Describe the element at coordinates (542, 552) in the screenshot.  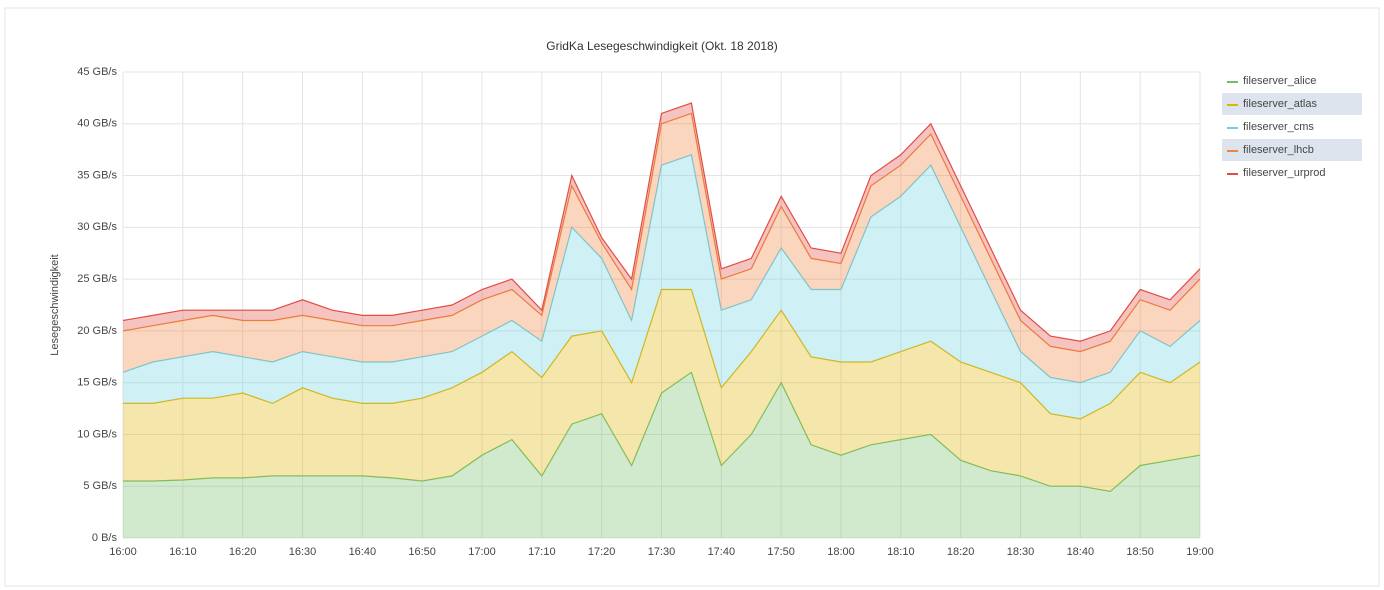
I see `x-tick-label: 17:10` at that location.